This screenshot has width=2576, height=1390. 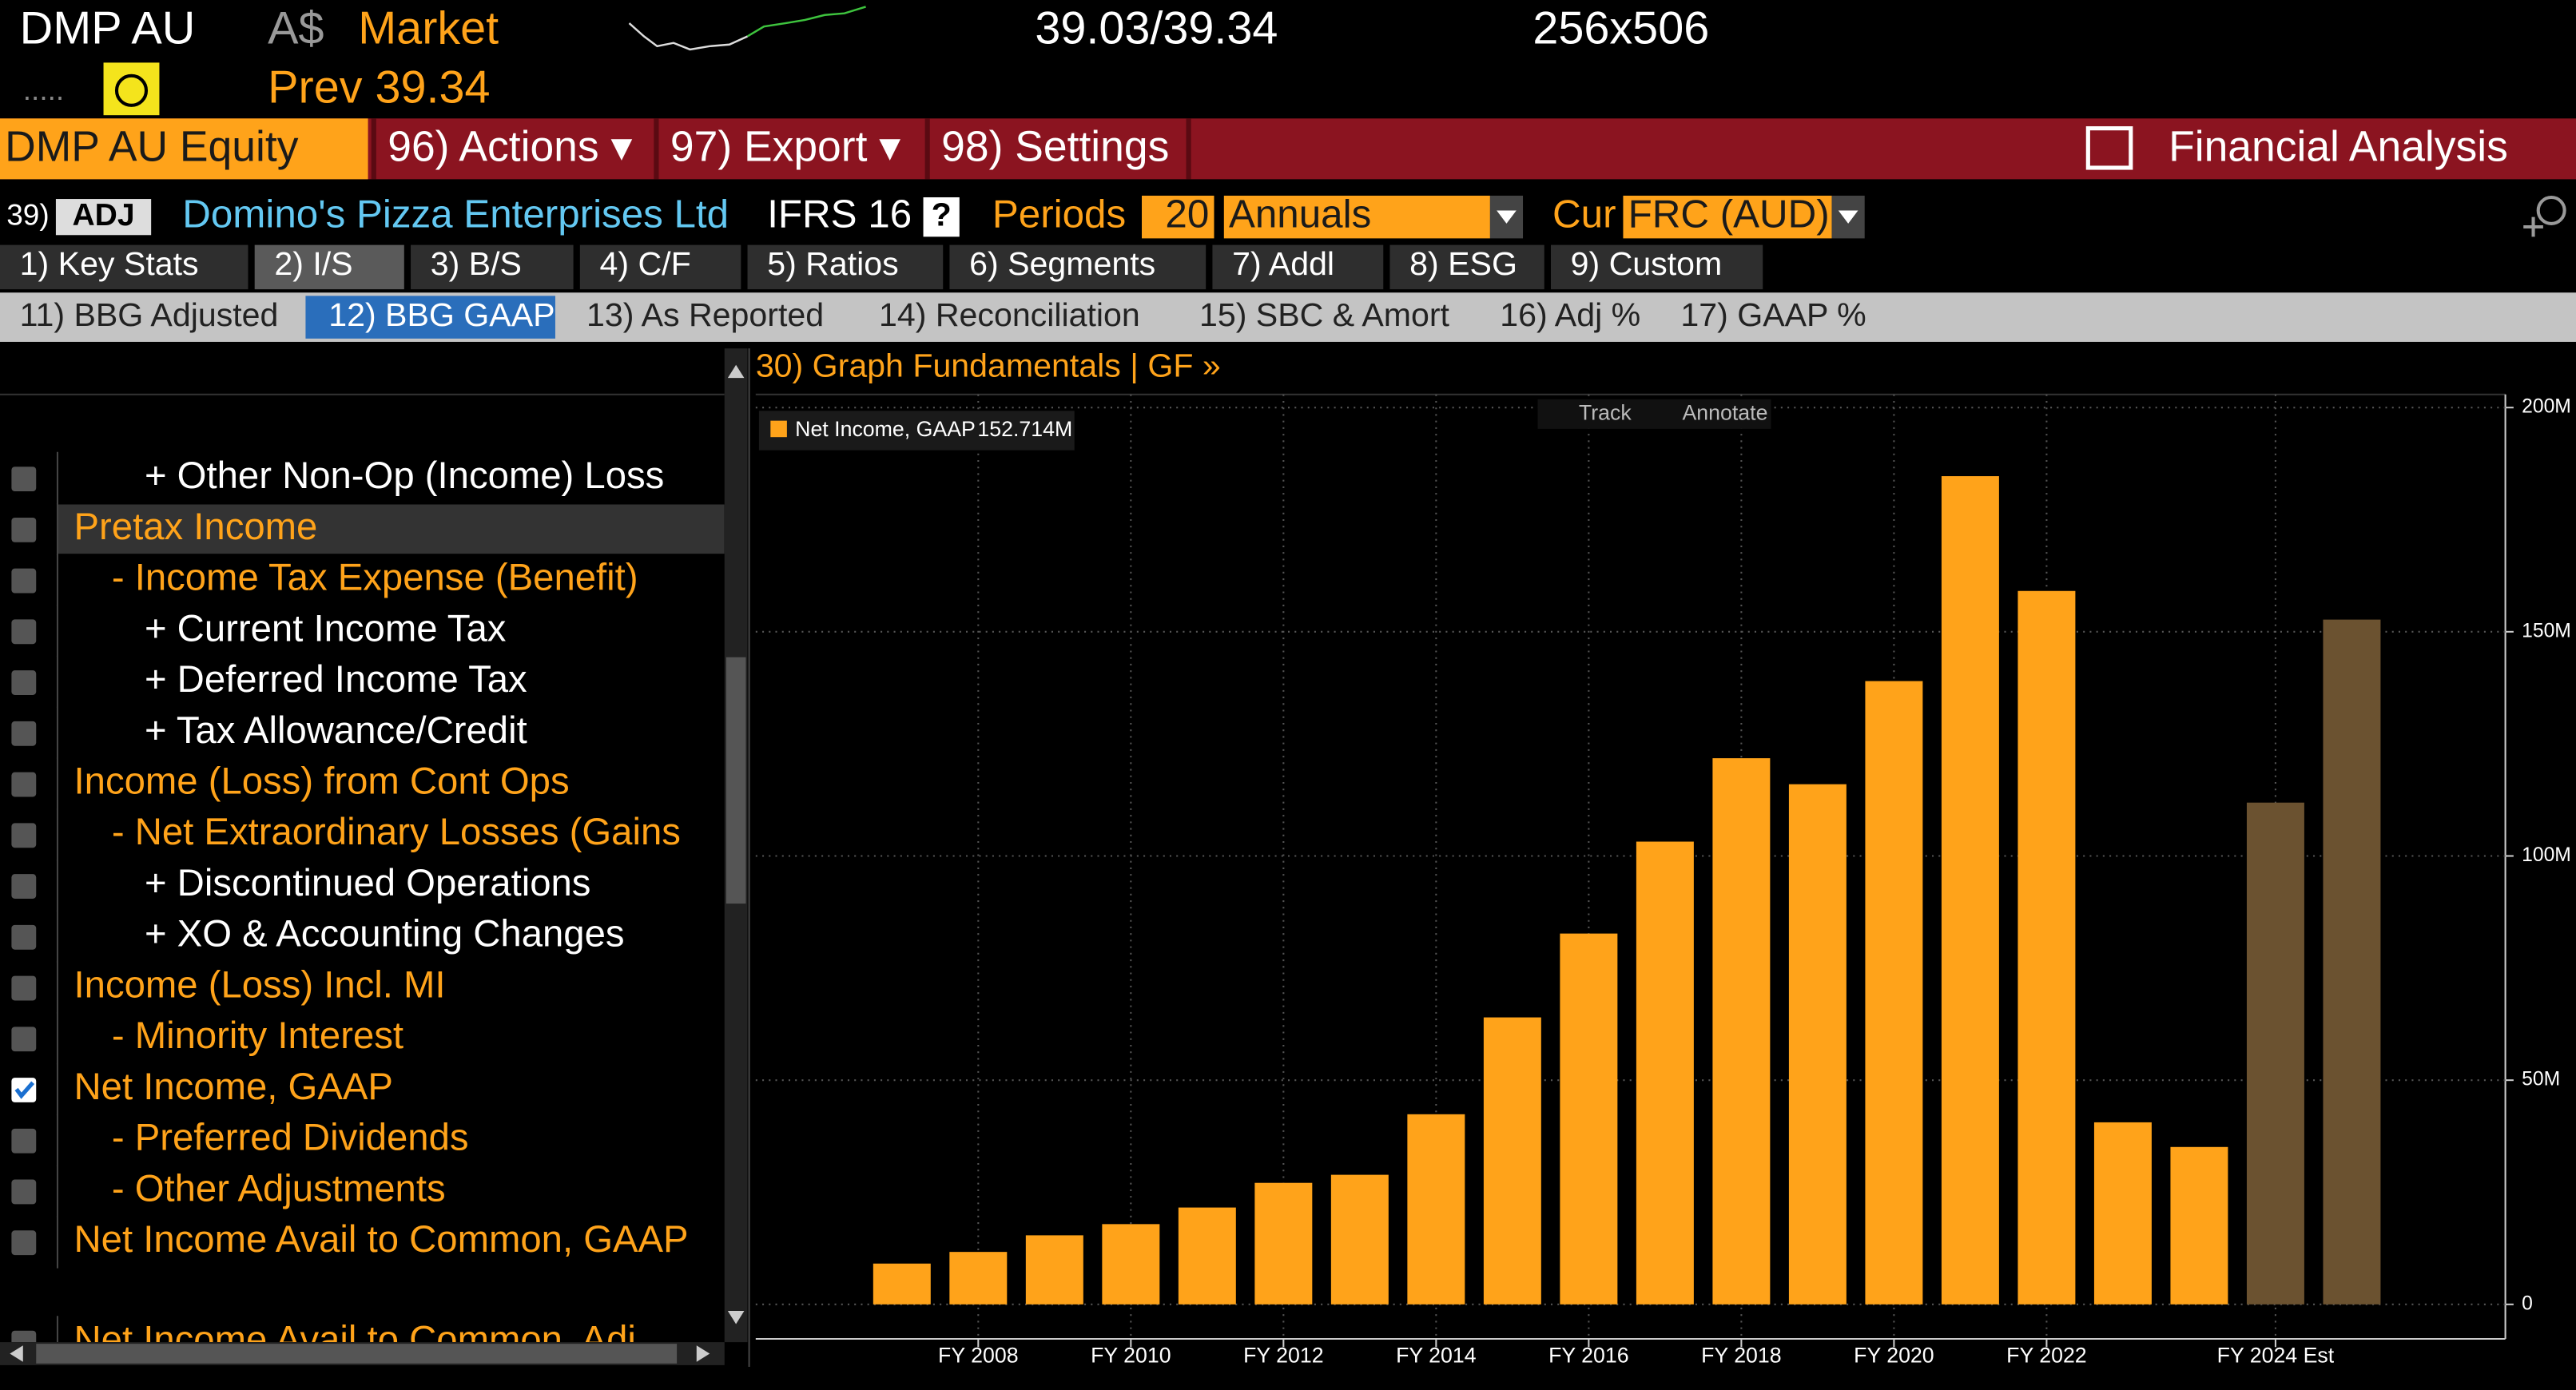 What do you see at coordinates (404, 476) in the screenshot?
I see `line-item: + Other Non-Op (Income) Loss` at bounding box center [404, 476].